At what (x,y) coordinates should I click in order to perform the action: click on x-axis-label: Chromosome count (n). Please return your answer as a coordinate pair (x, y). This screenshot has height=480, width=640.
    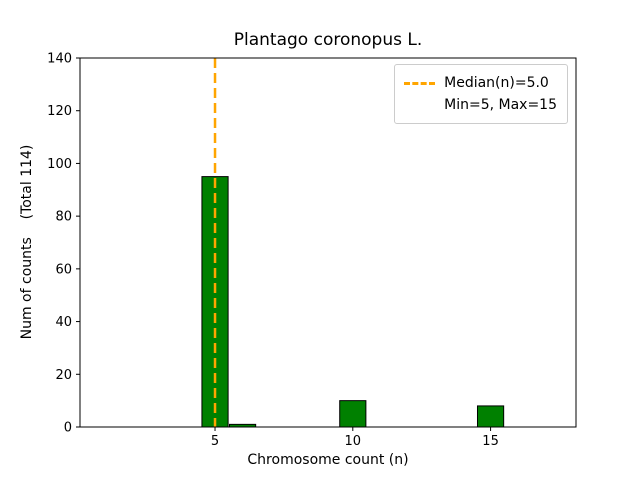
    Looking at the image, I should click on (328, 460).